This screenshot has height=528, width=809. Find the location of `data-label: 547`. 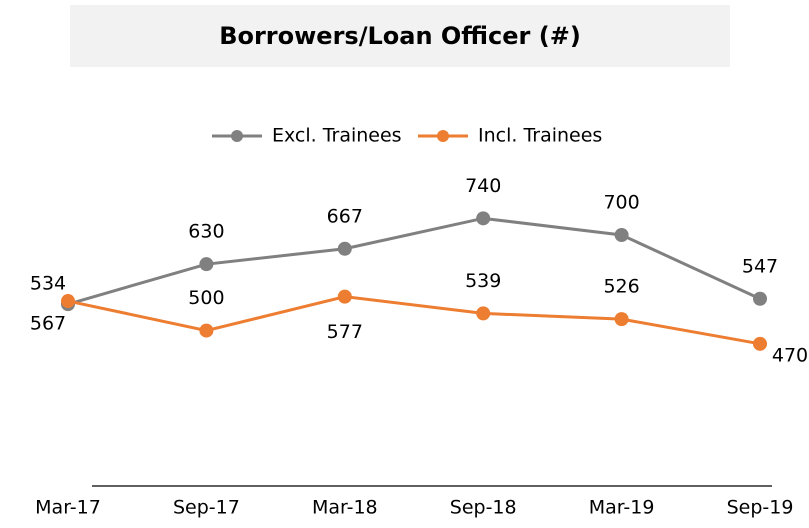

data-label: 547 is located at coordinates (760, 266).